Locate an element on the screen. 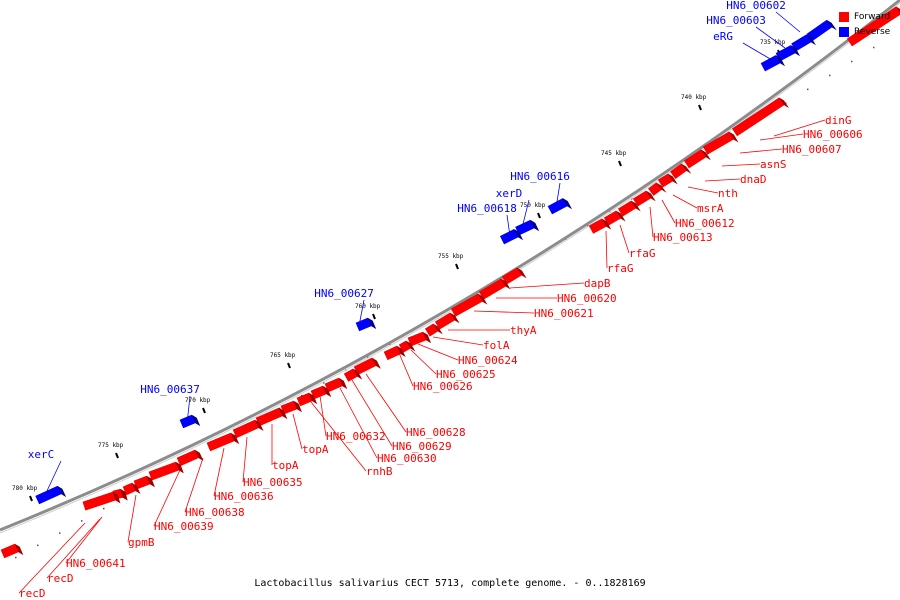  gene-label-forward: dinG is located at coordinates (838, 120).